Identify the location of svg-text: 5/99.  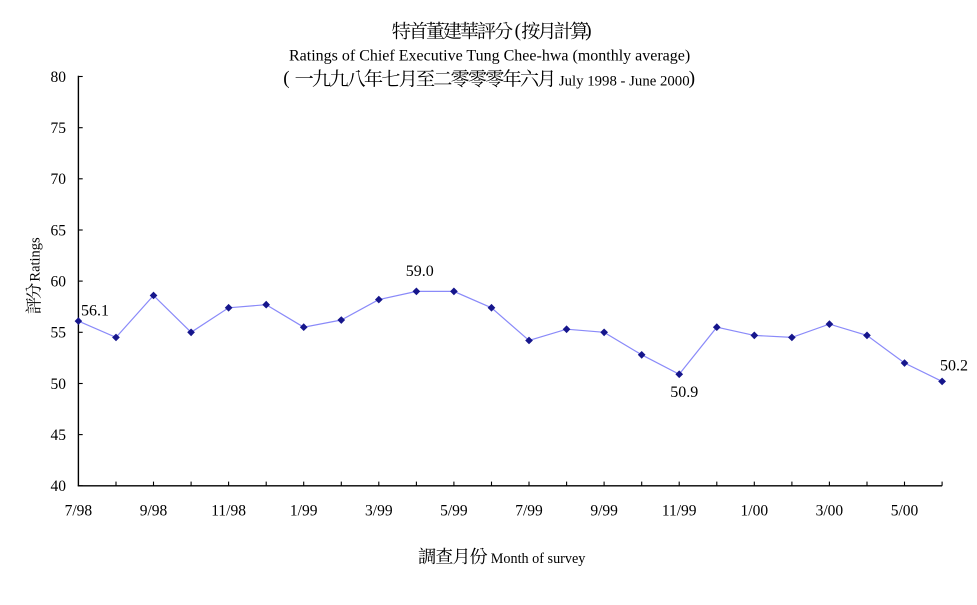
(454, 511).